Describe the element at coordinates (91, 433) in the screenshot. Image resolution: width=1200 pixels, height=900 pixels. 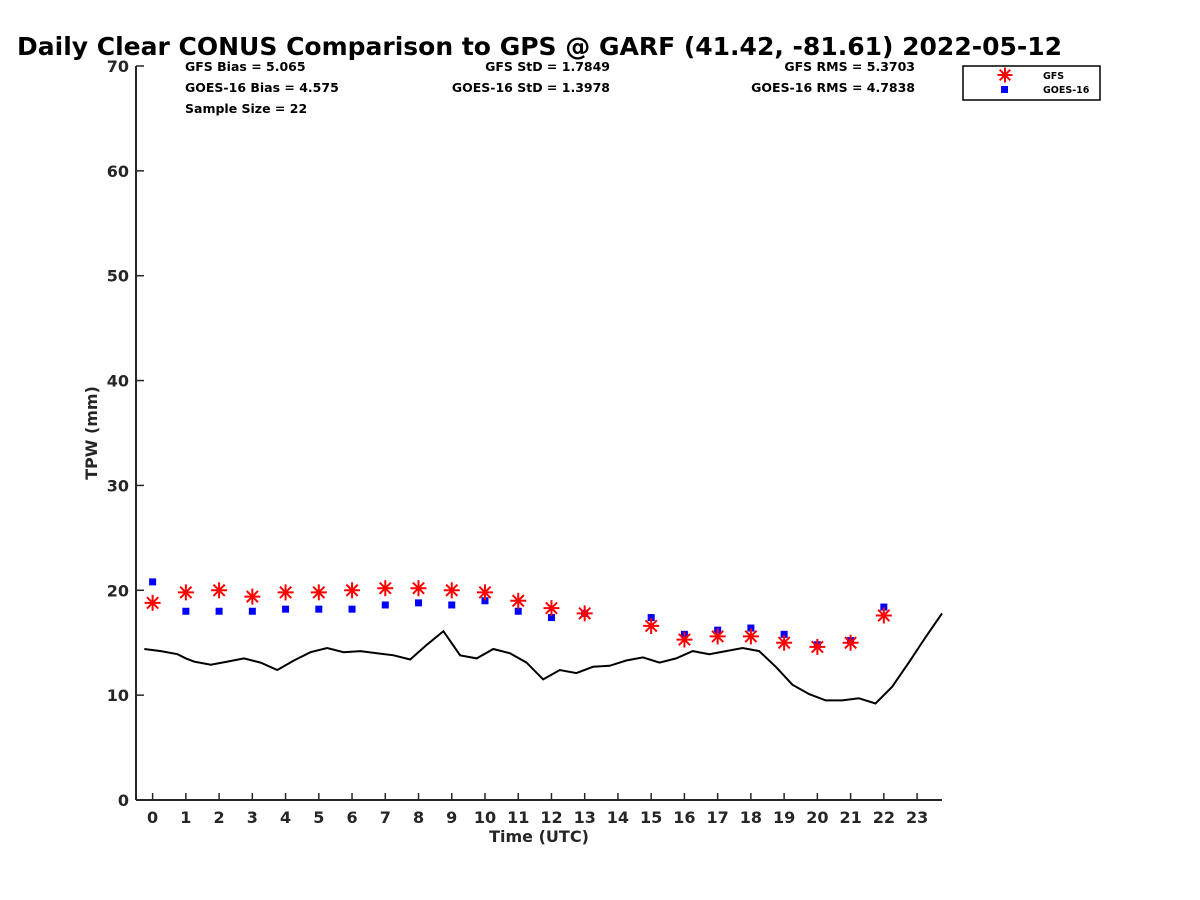
I see `y-axis-label: TPW (mm)` at that location.